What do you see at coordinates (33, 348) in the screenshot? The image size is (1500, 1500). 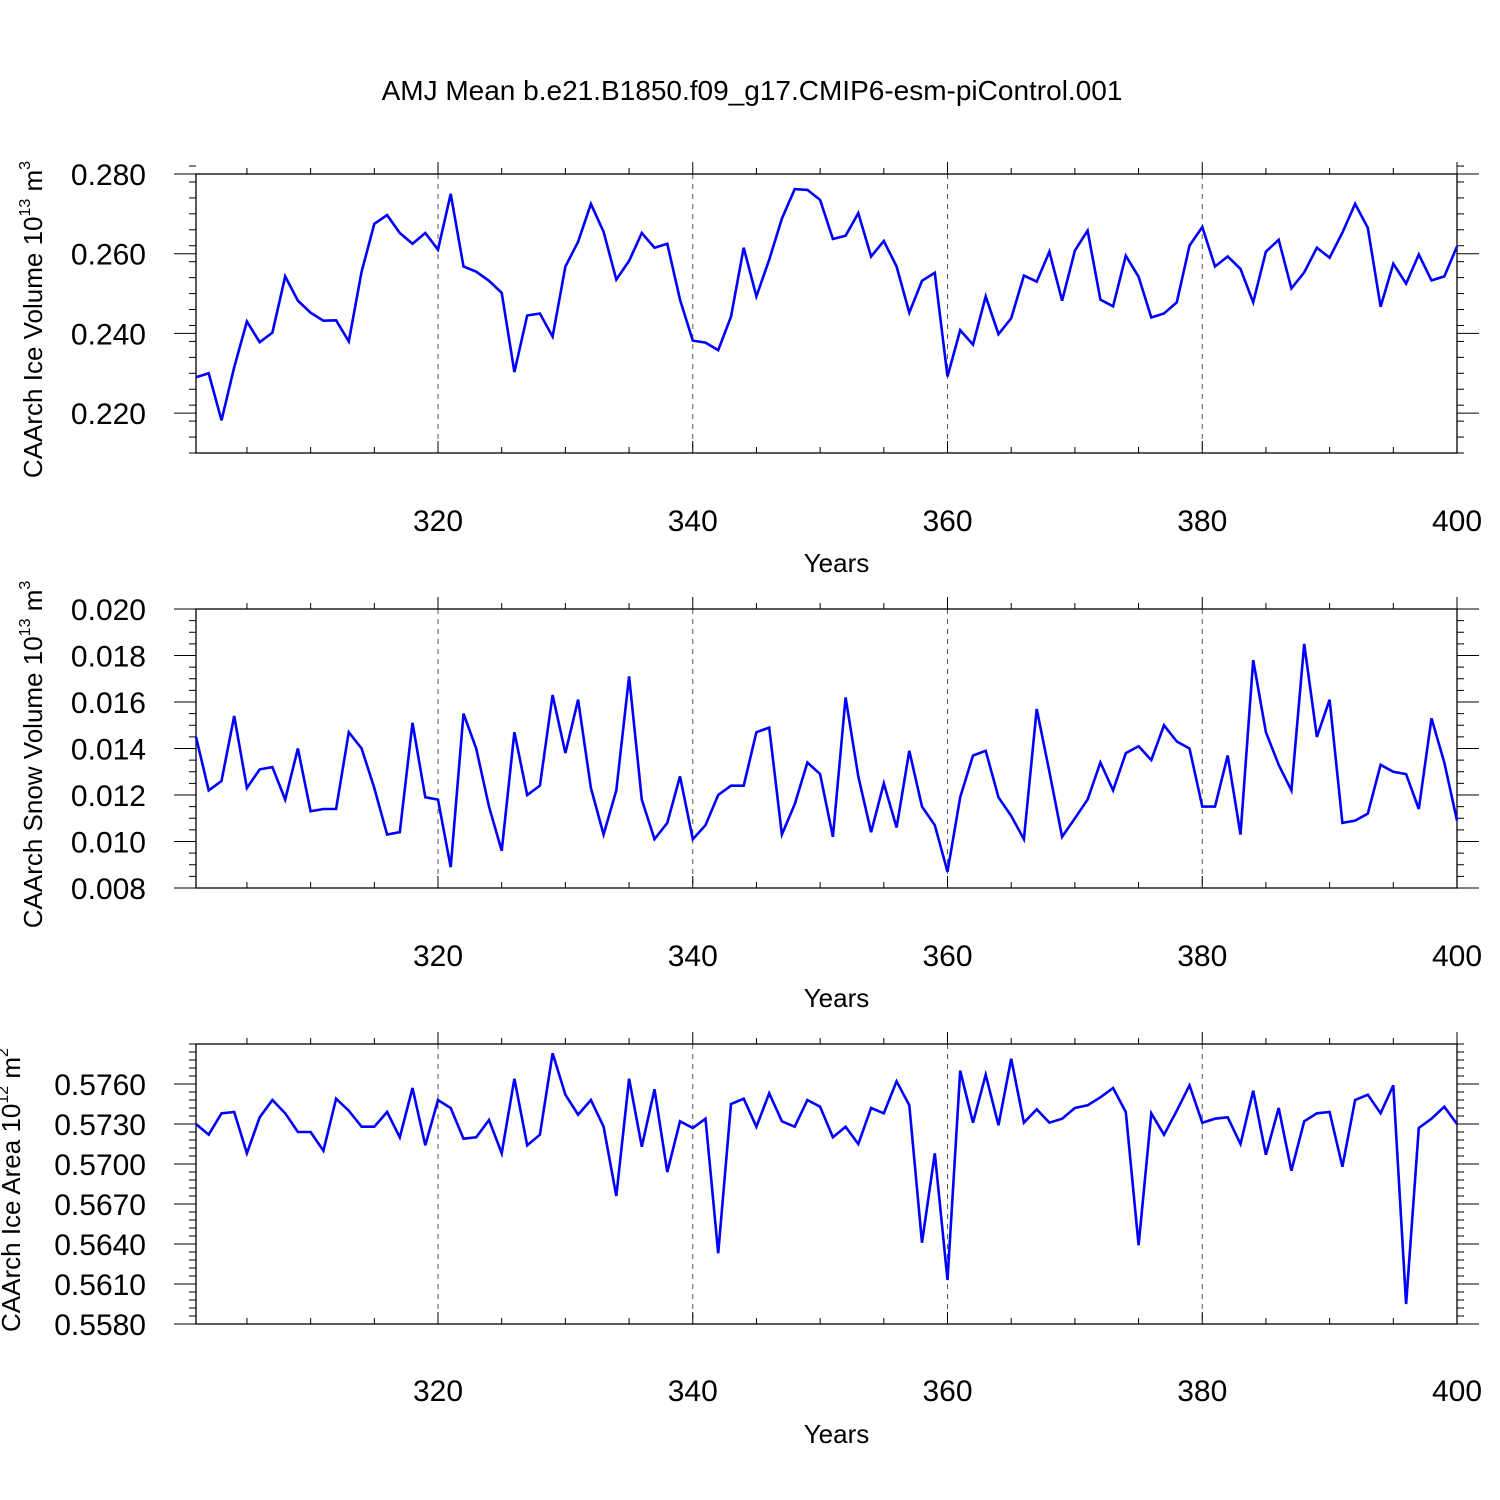 I see `y-axis-label-text: CAArch Ice Volume 10` at bounding box center [33, 348].